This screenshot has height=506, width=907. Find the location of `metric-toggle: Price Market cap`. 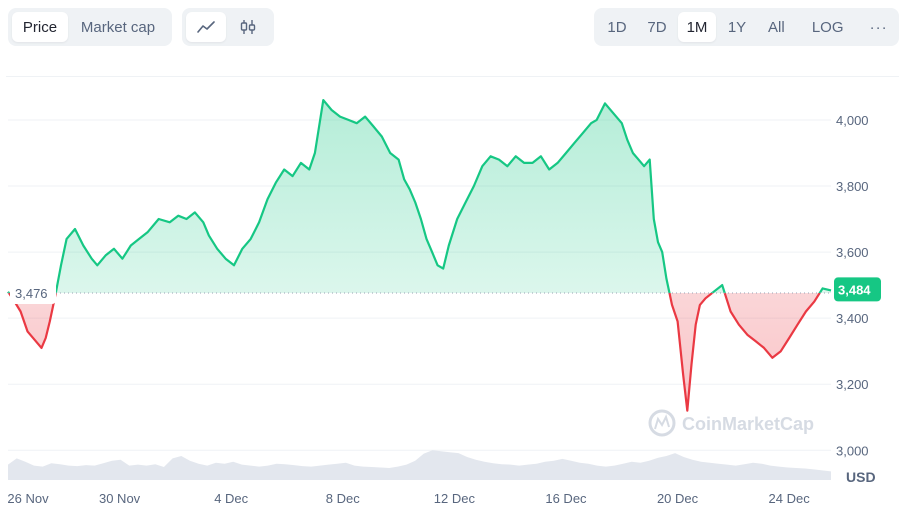

metric-toggle: Price Market cap is located at coordinates (90, 27).